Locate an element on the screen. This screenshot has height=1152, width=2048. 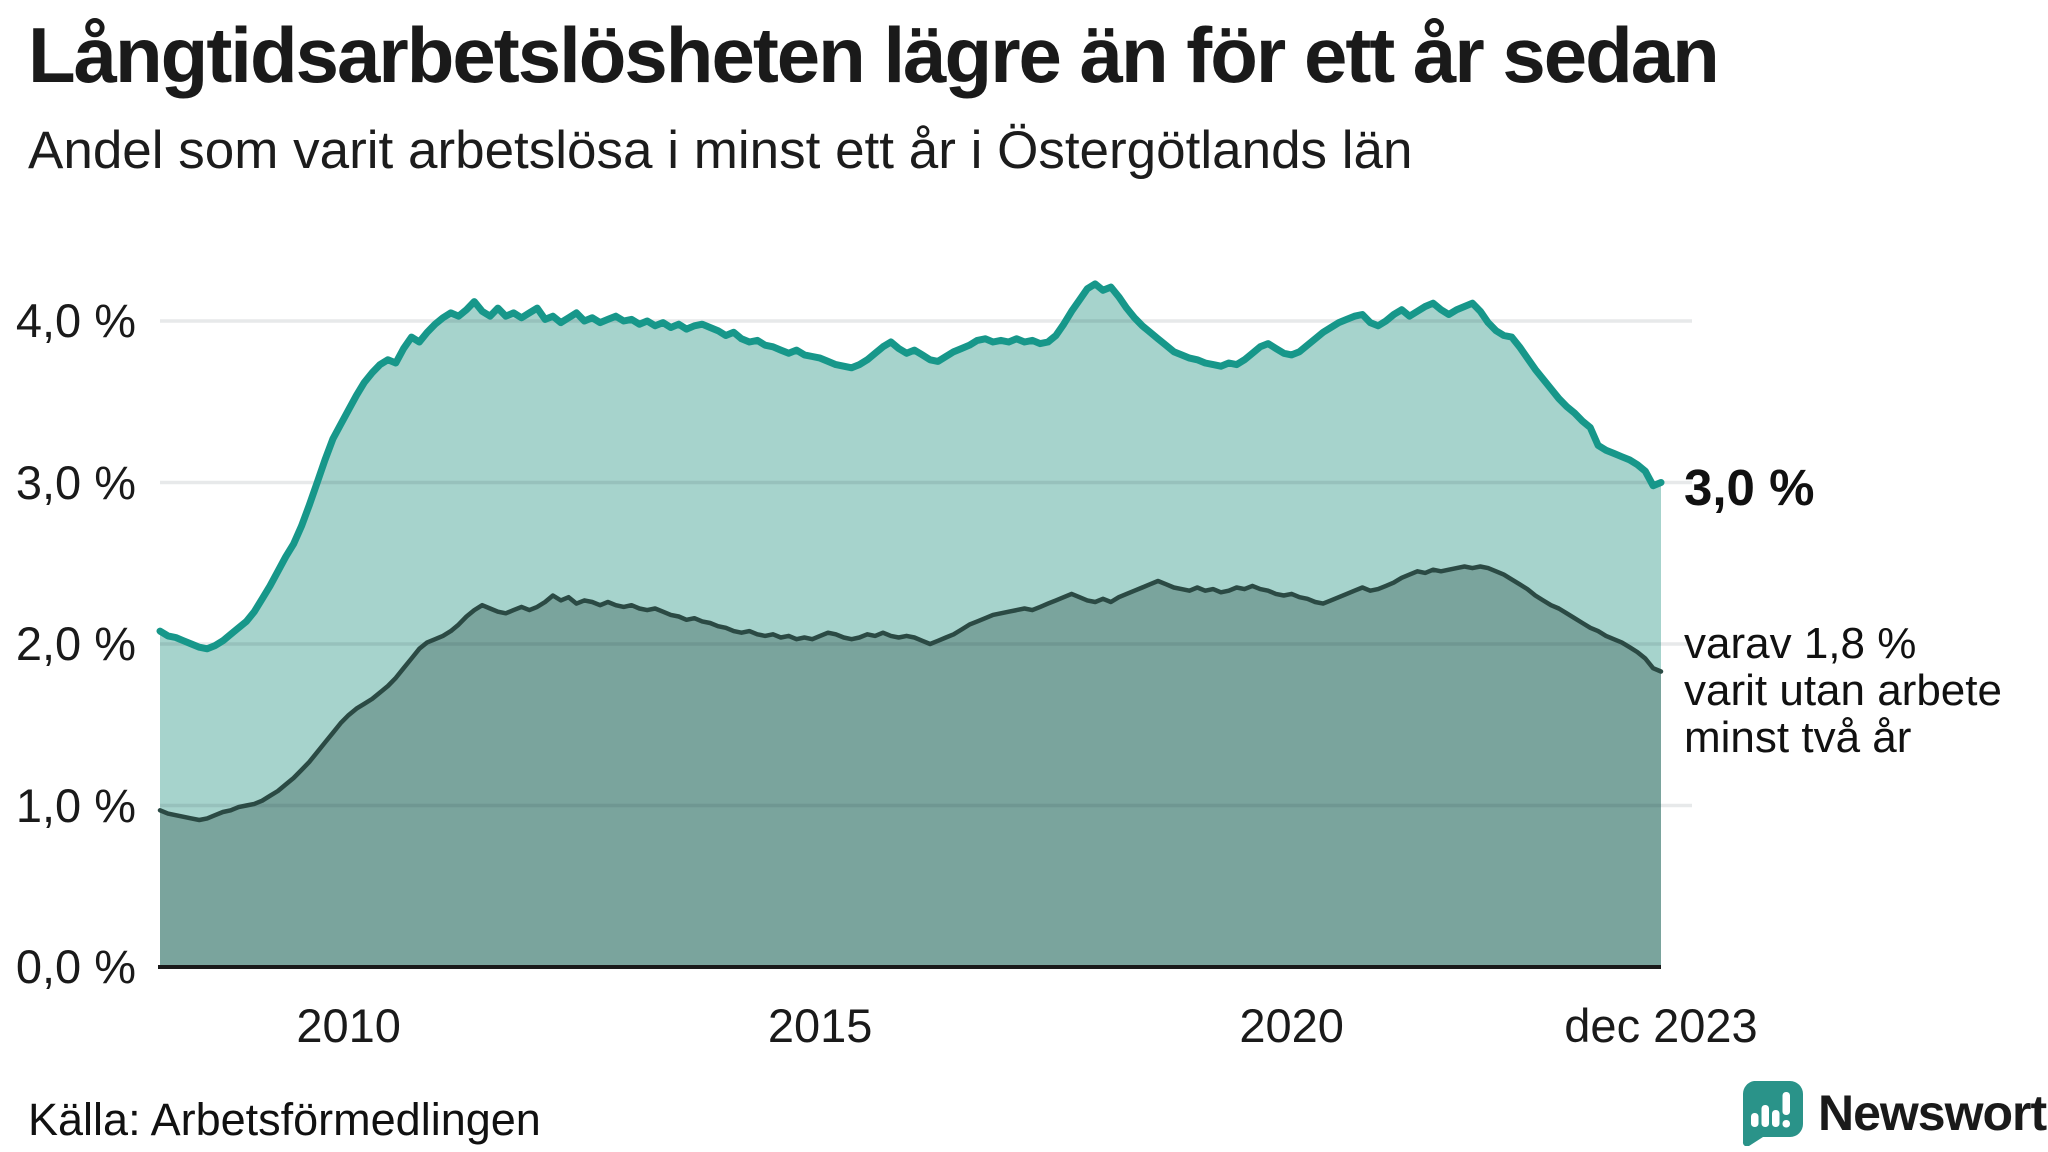
end-note-line-1: varav 1,8 % is located at coordinates (1800, 643).